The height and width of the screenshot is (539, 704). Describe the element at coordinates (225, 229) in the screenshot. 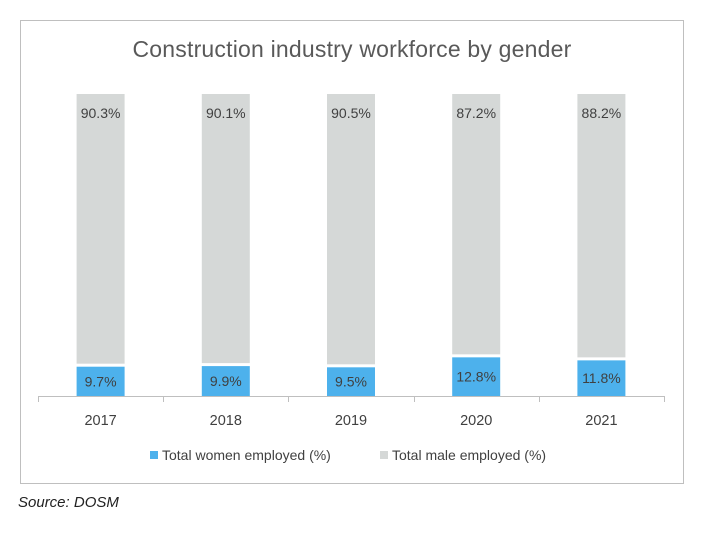

I see `bar-male-2018` at that location.